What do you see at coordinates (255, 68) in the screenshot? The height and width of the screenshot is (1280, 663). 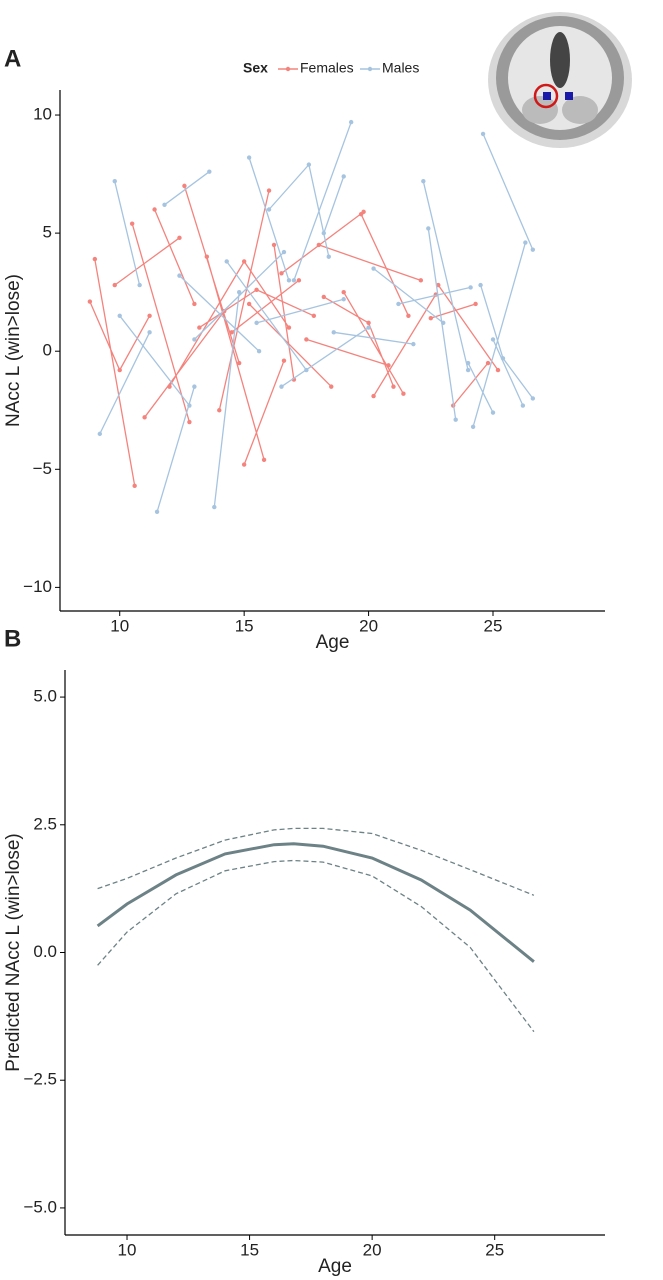 I see `legend-title: Sex` at bounding box center [255, 68].